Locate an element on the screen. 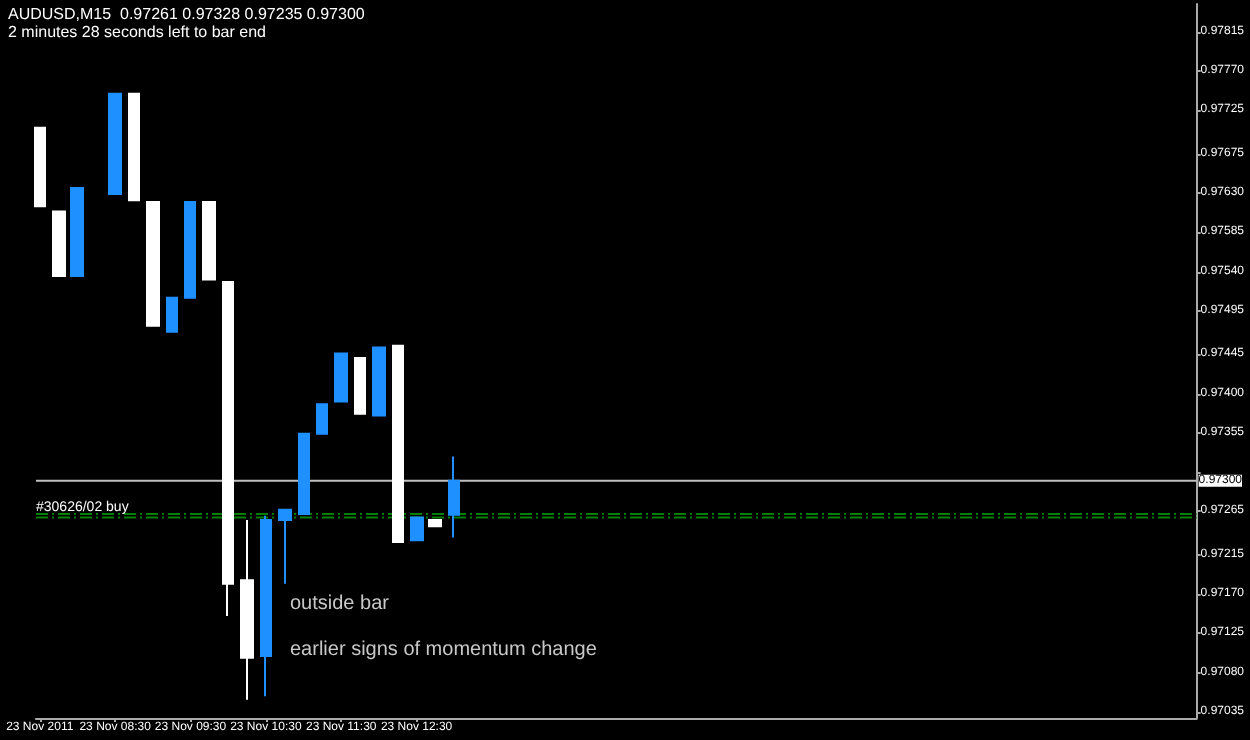 This screenshot has height=740, width=1250. annotation: outside bar is located at coordinates (340, 604).